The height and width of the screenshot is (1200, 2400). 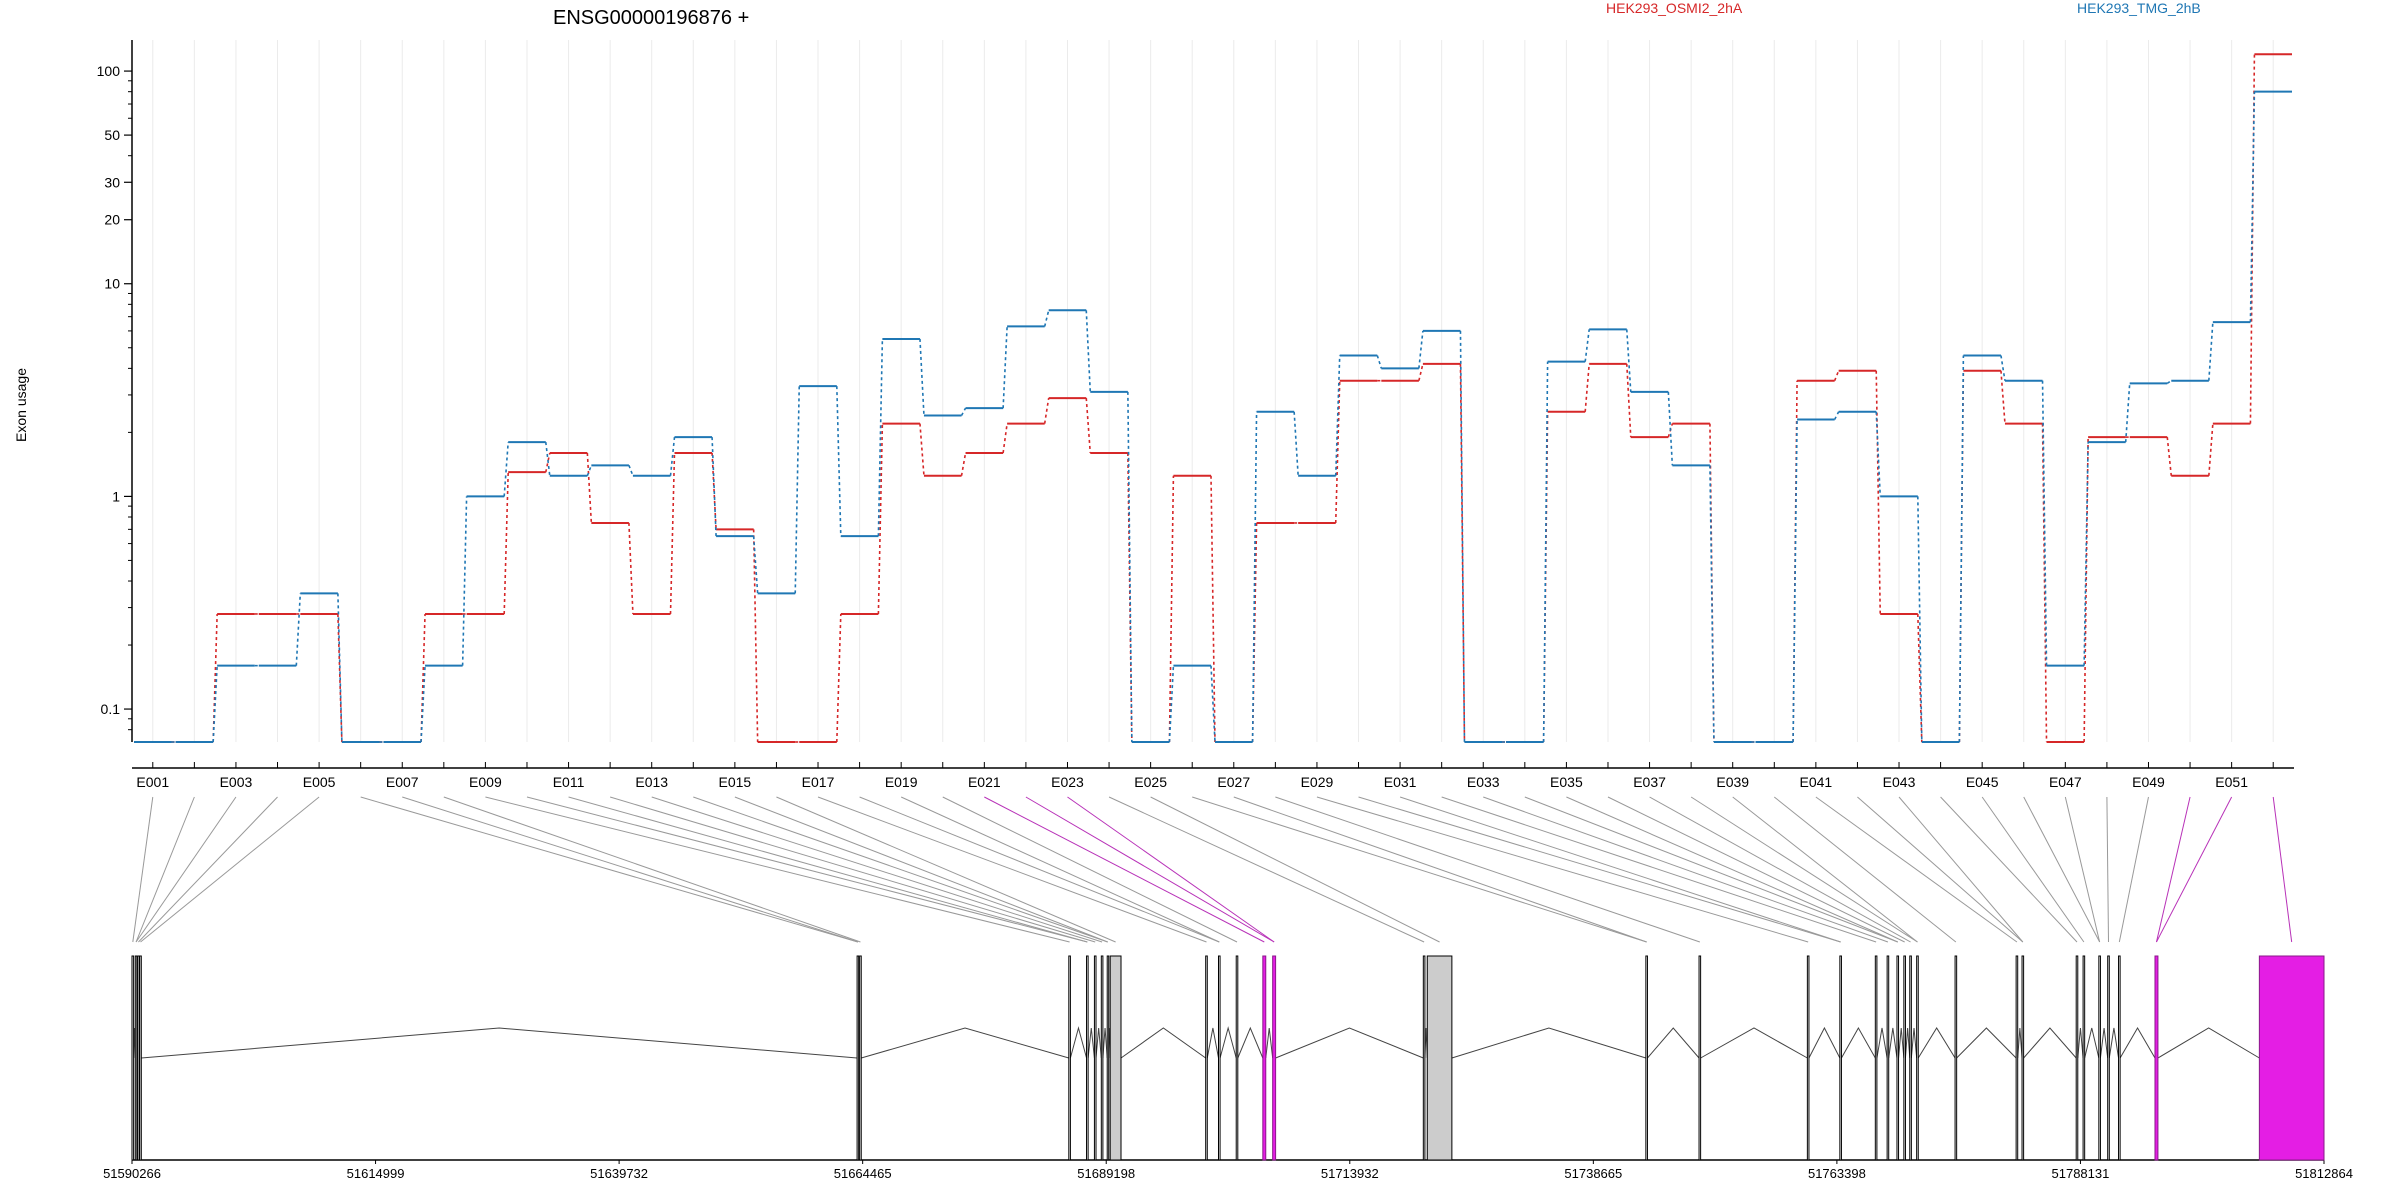 I want to click on x-tick-label: E021, so click(x=984, y=782).